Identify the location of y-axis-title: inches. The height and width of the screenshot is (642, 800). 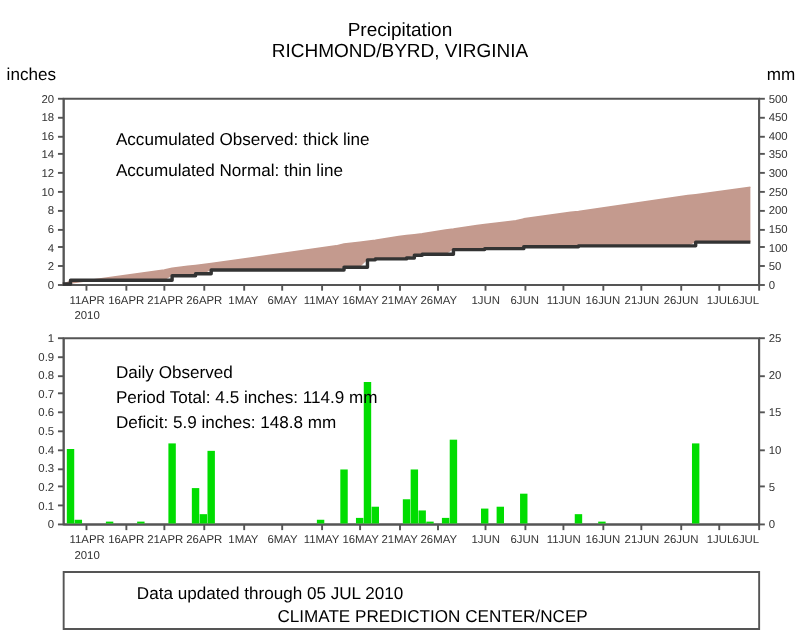
(31, 73).